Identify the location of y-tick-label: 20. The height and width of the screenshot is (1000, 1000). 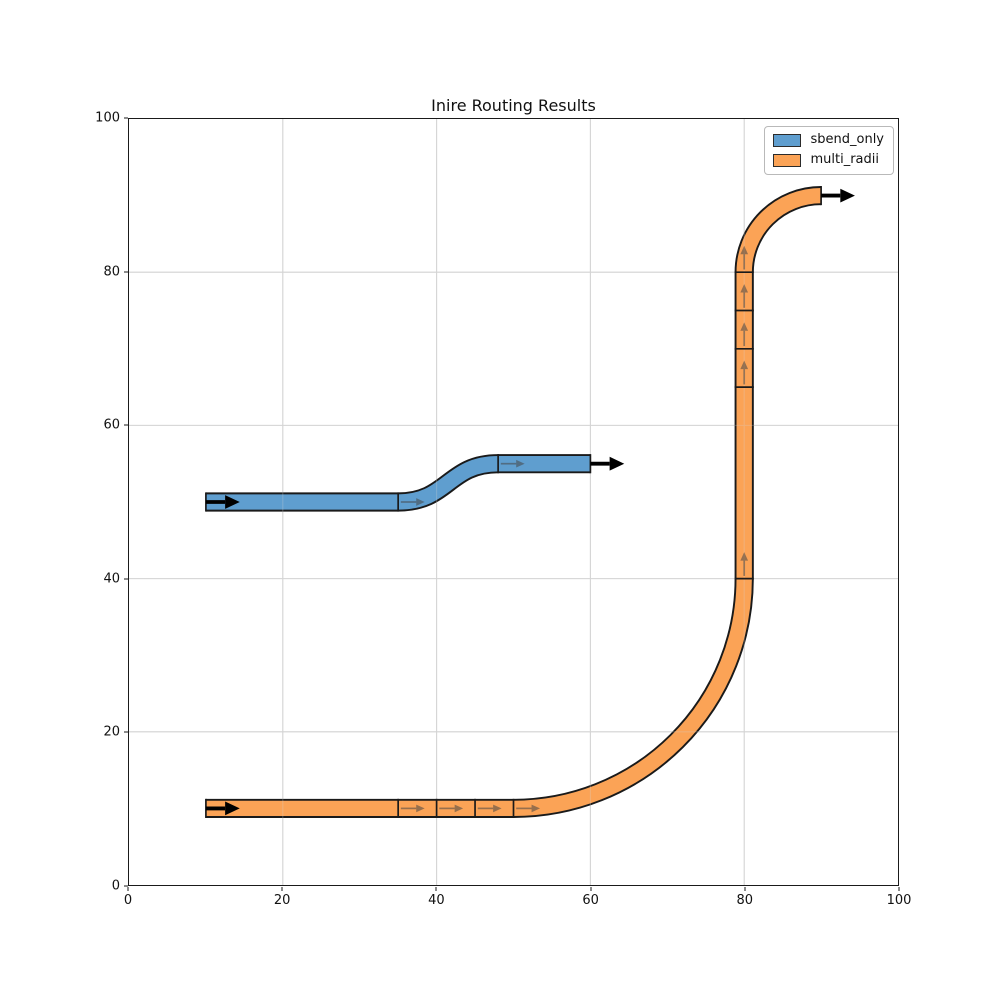
(111, 732).